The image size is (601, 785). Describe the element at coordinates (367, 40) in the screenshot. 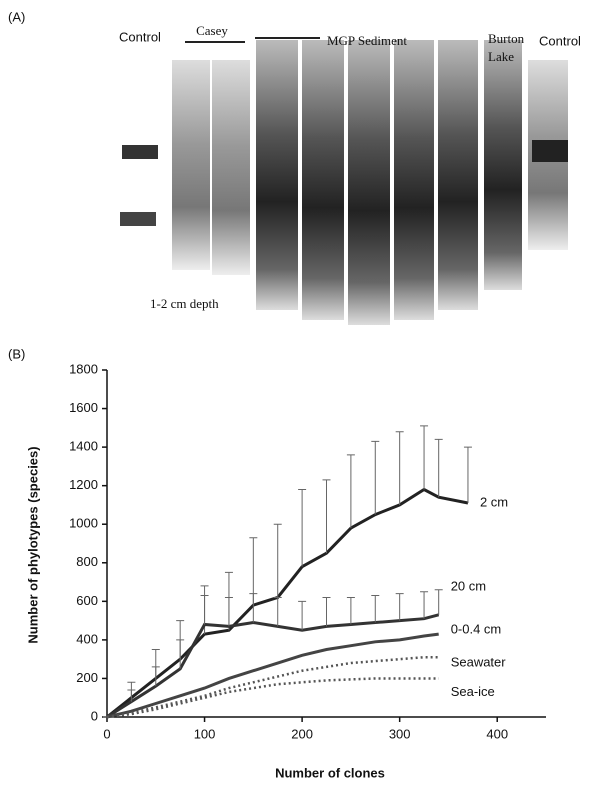

I see `lane-label: MGP Sediment` at that location.